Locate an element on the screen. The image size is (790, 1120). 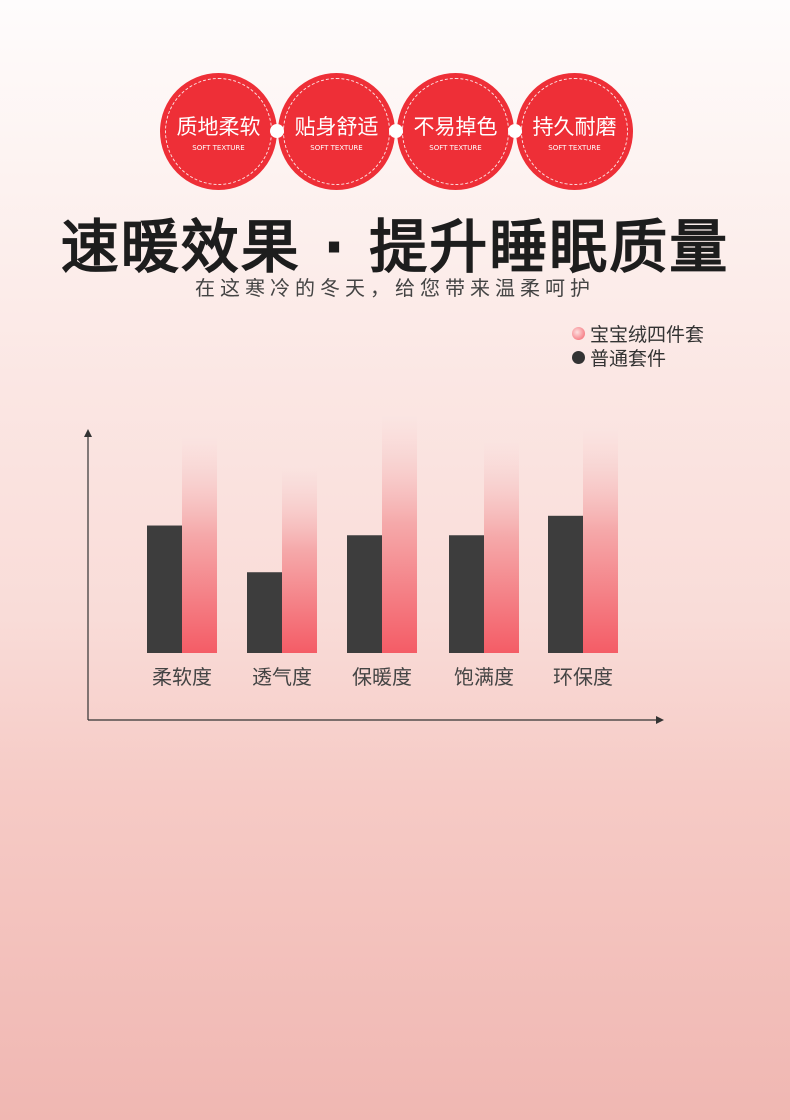
bar-4-baby-fleece is located at coordinates (600, 540).